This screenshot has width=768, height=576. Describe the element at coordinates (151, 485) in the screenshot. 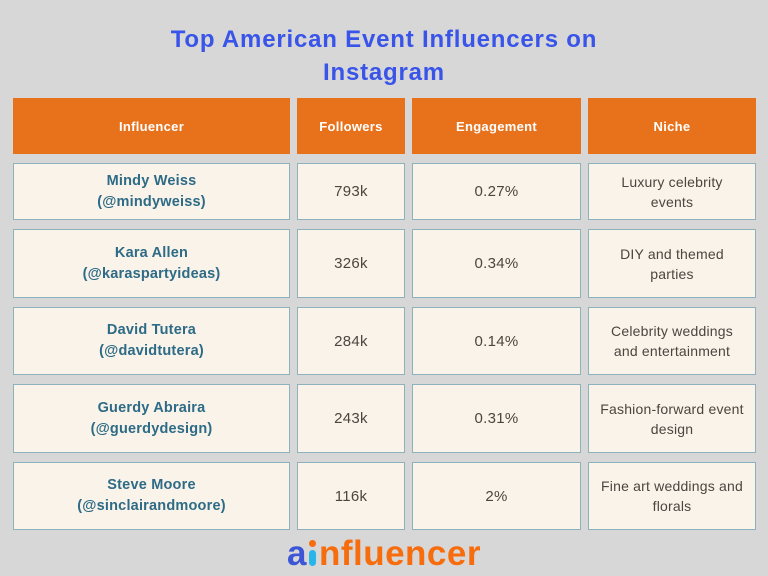

I see `influencer-name: Steve Moore` at that location.